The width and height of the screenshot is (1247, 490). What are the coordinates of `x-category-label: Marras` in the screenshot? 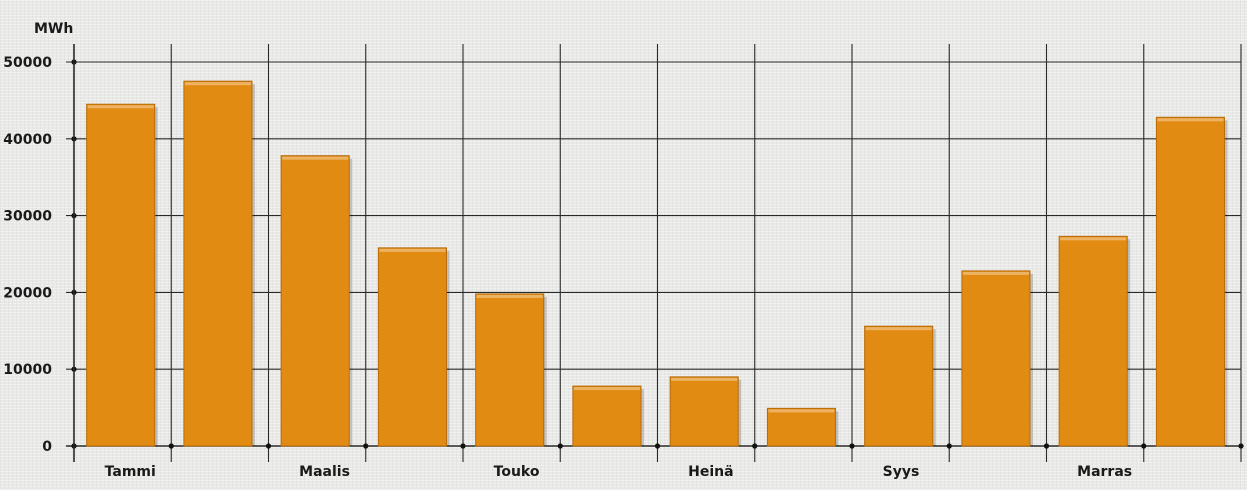 It's located at (1104, 472).